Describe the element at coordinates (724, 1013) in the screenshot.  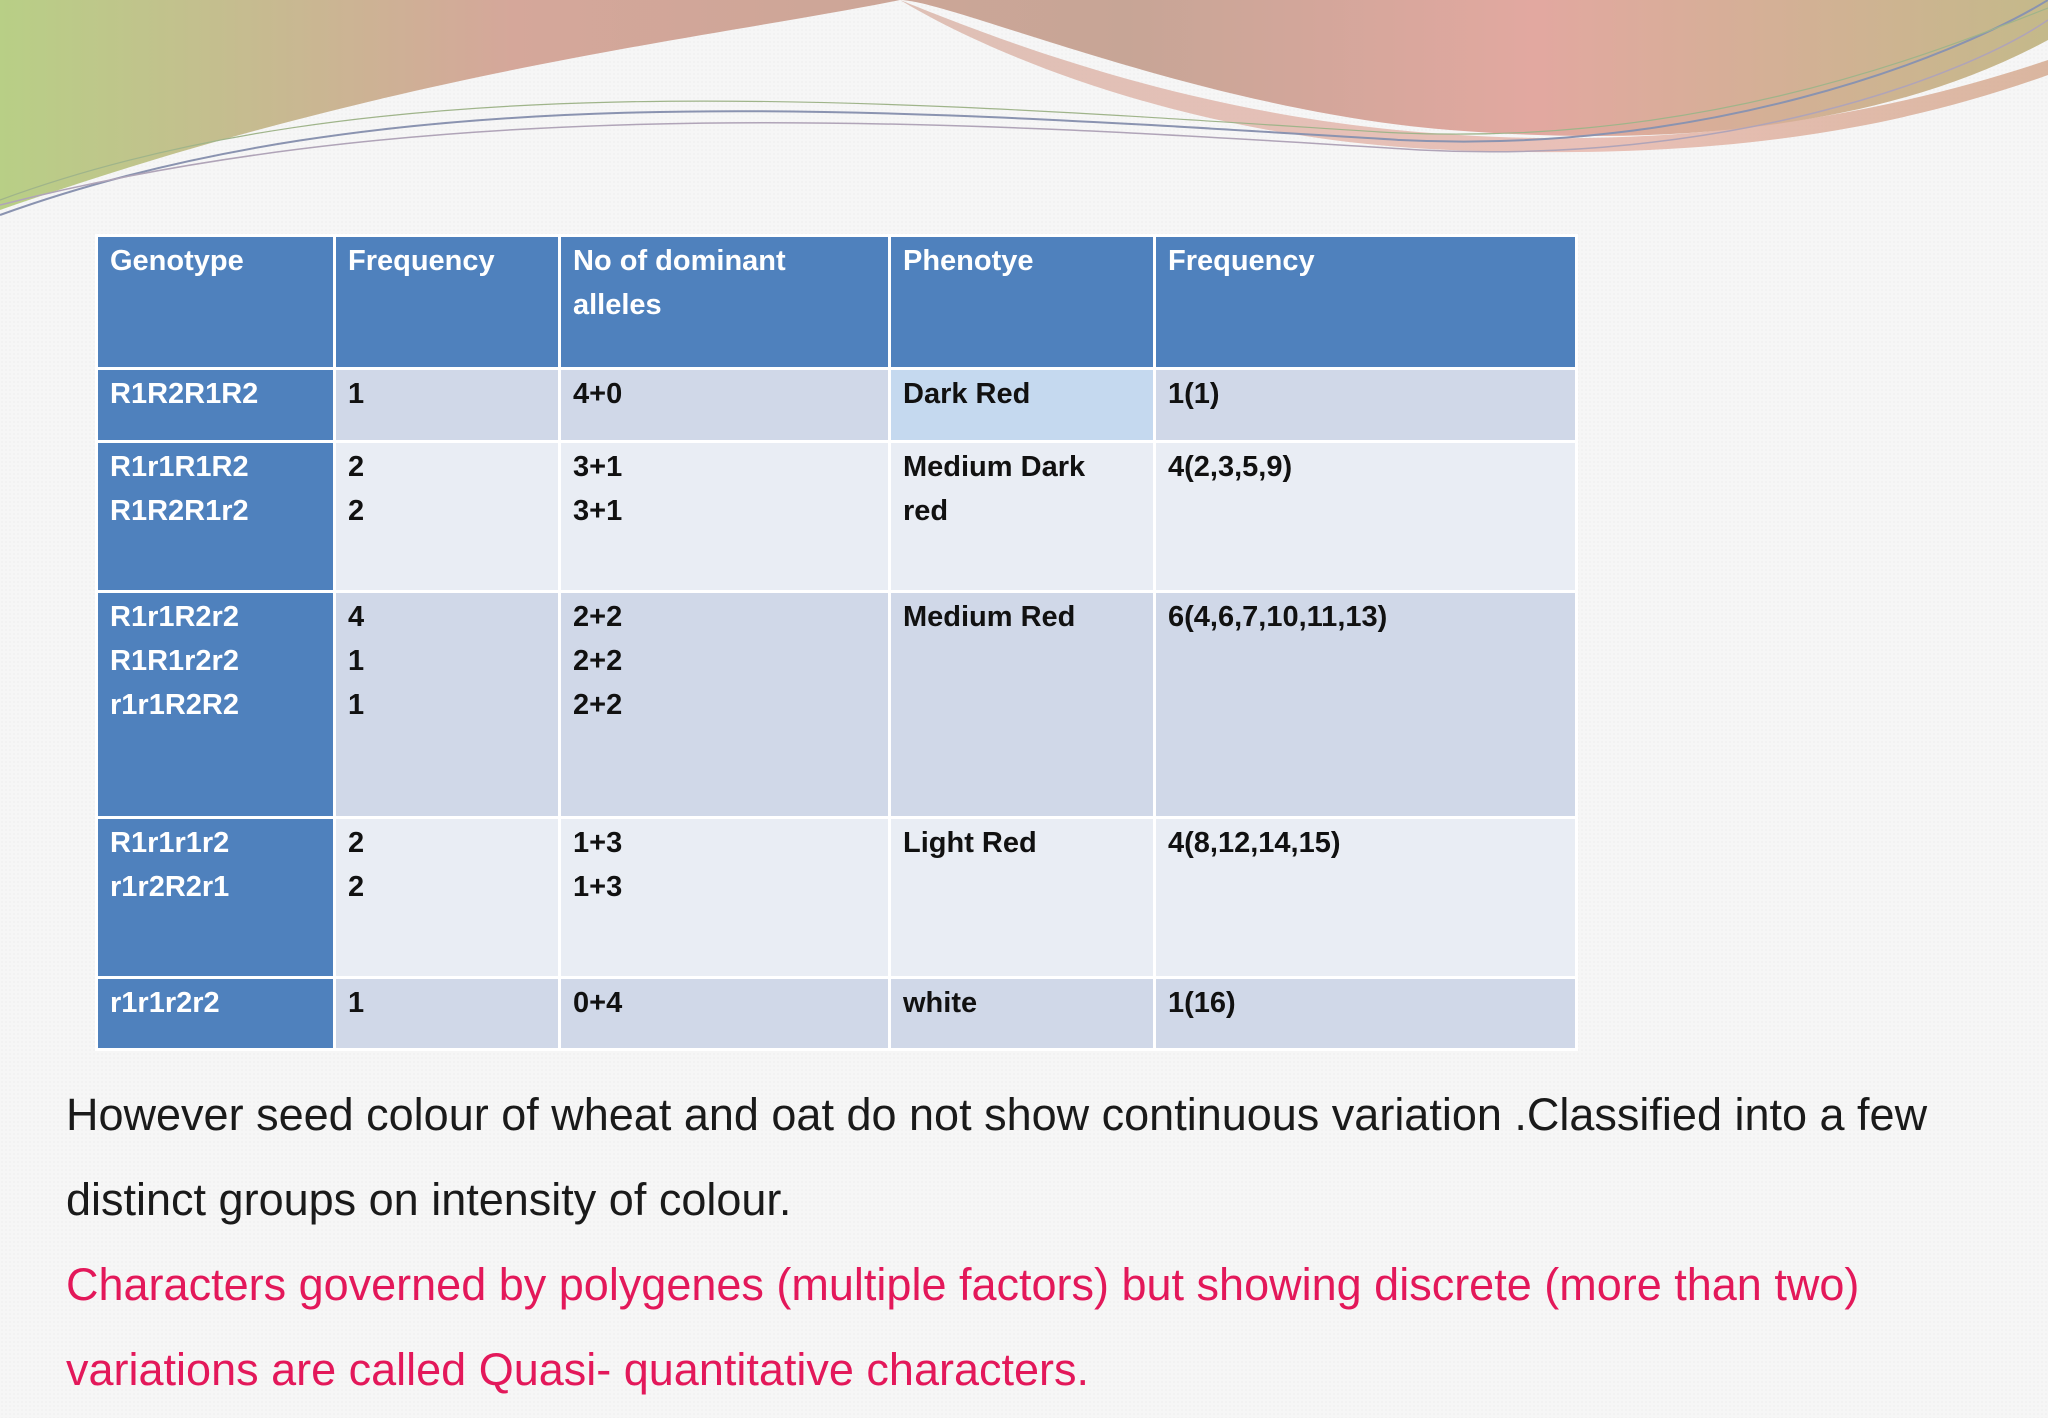
I see `alleles-cell: 0+4` at that location.